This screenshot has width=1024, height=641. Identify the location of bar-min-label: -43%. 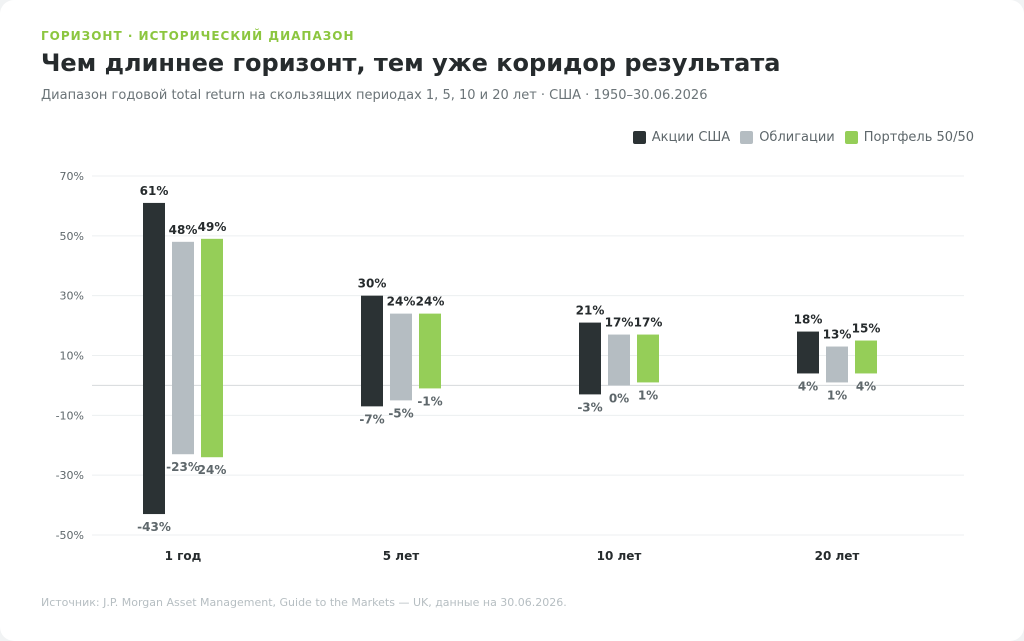
(154, 527).